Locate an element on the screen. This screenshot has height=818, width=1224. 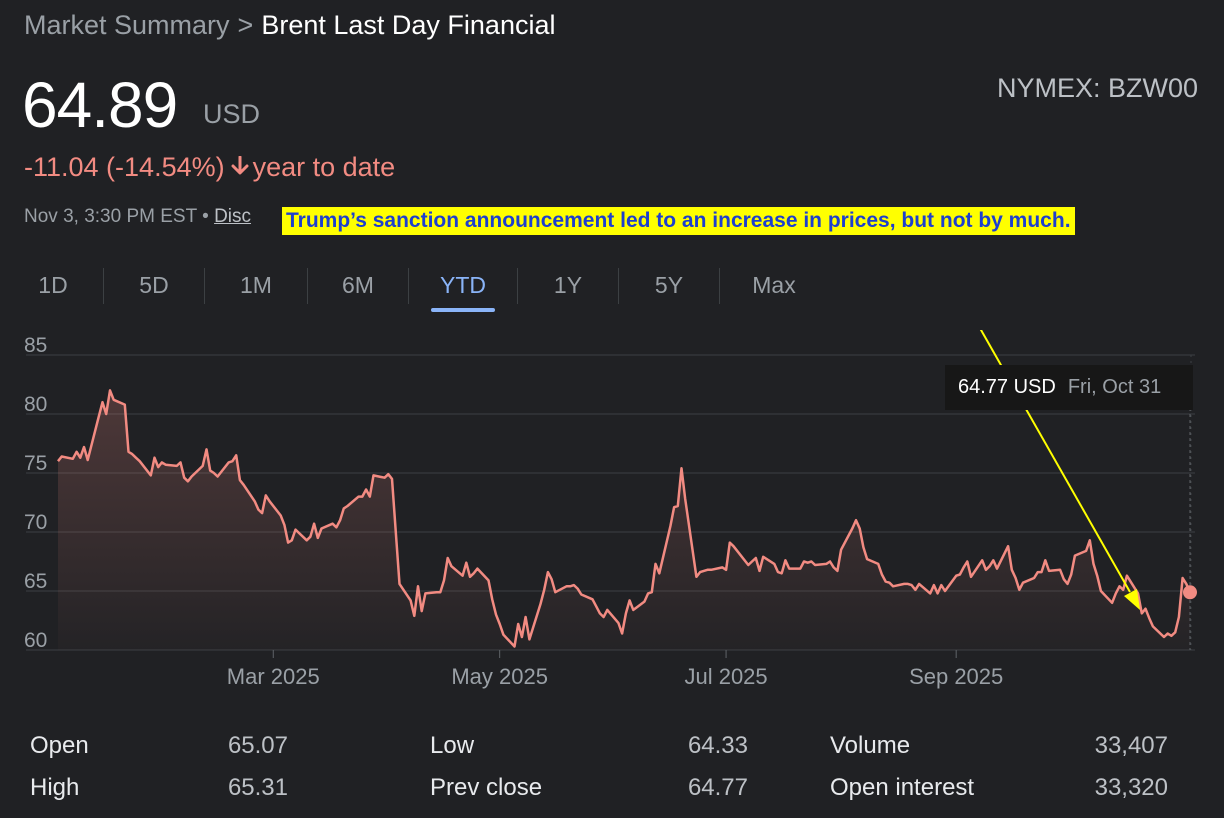
y-tick-label: 65 is located at coordinates (35, 581).